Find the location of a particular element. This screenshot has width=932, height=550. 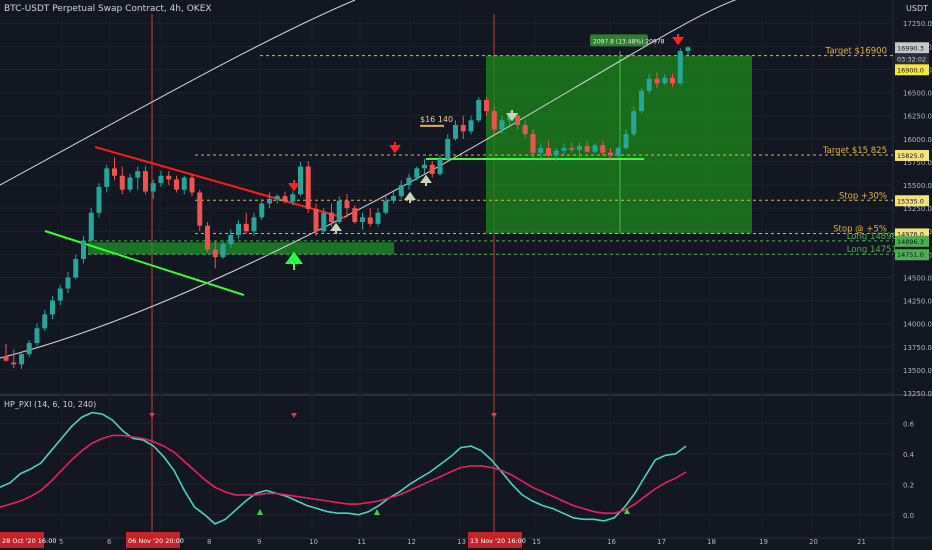

upper-channel-curve is located at coordinates (178, 93).